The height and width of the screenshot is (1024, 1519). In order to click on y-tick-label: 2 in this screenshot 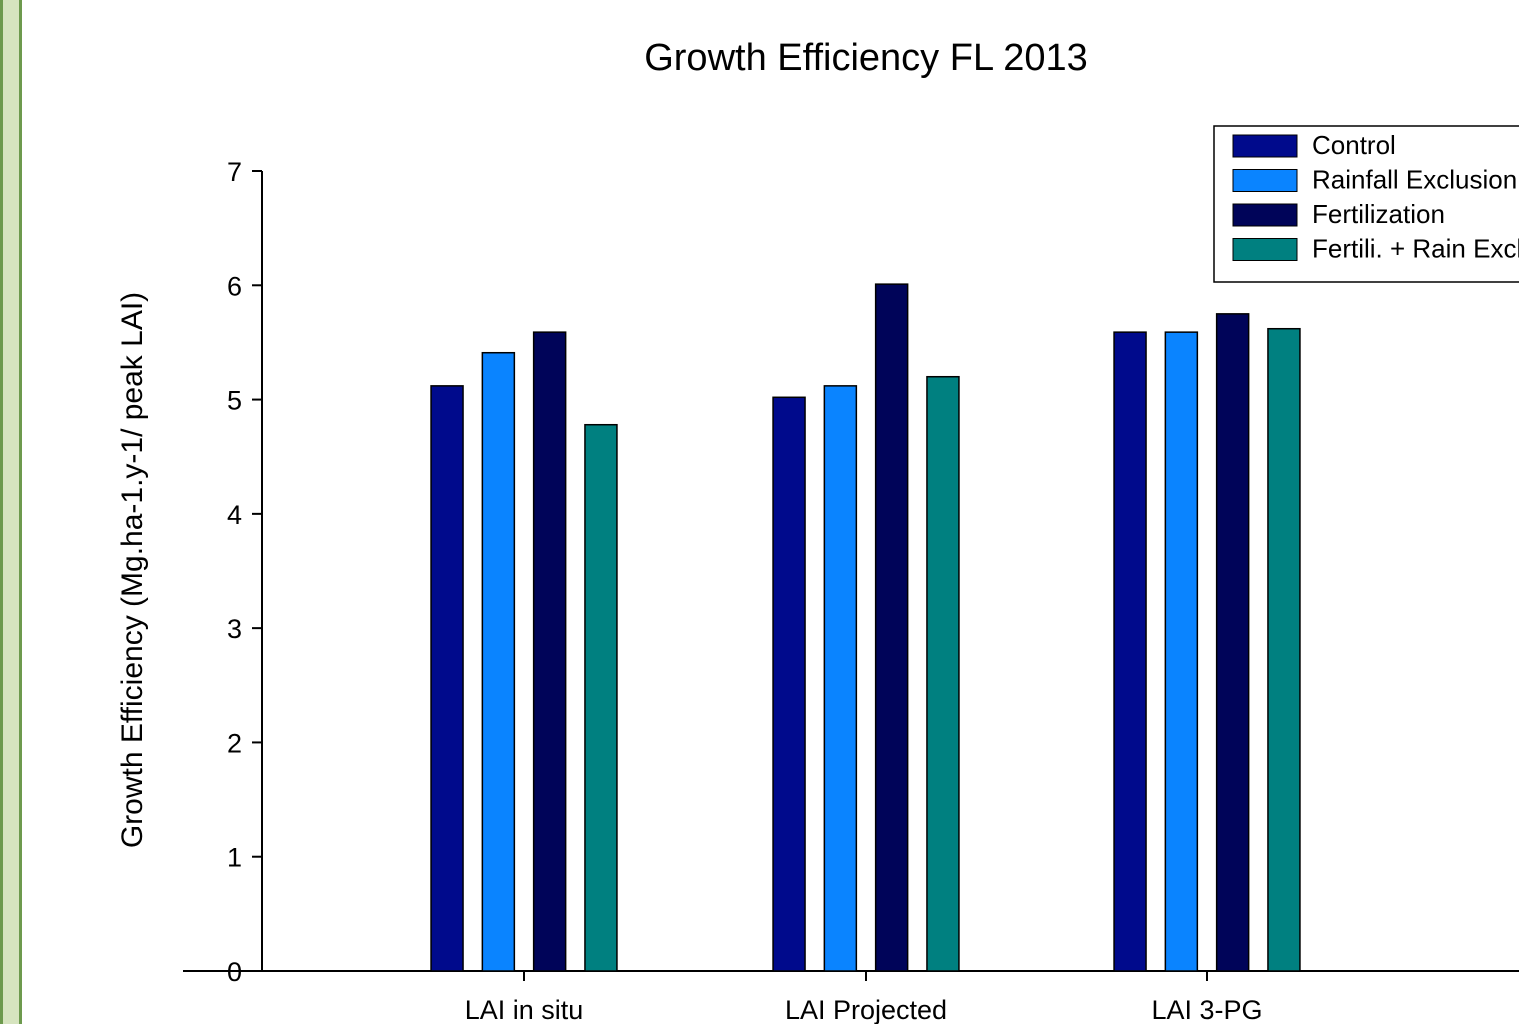, I will do `click(234, 743)`.